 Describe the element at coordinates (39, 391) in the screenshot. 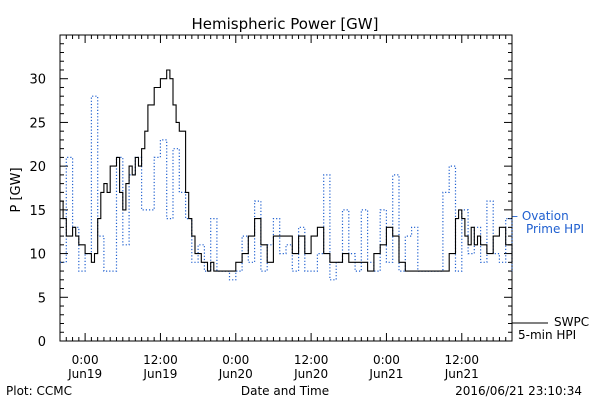

I see `plot-credit: Plot: CCMC` at that location.